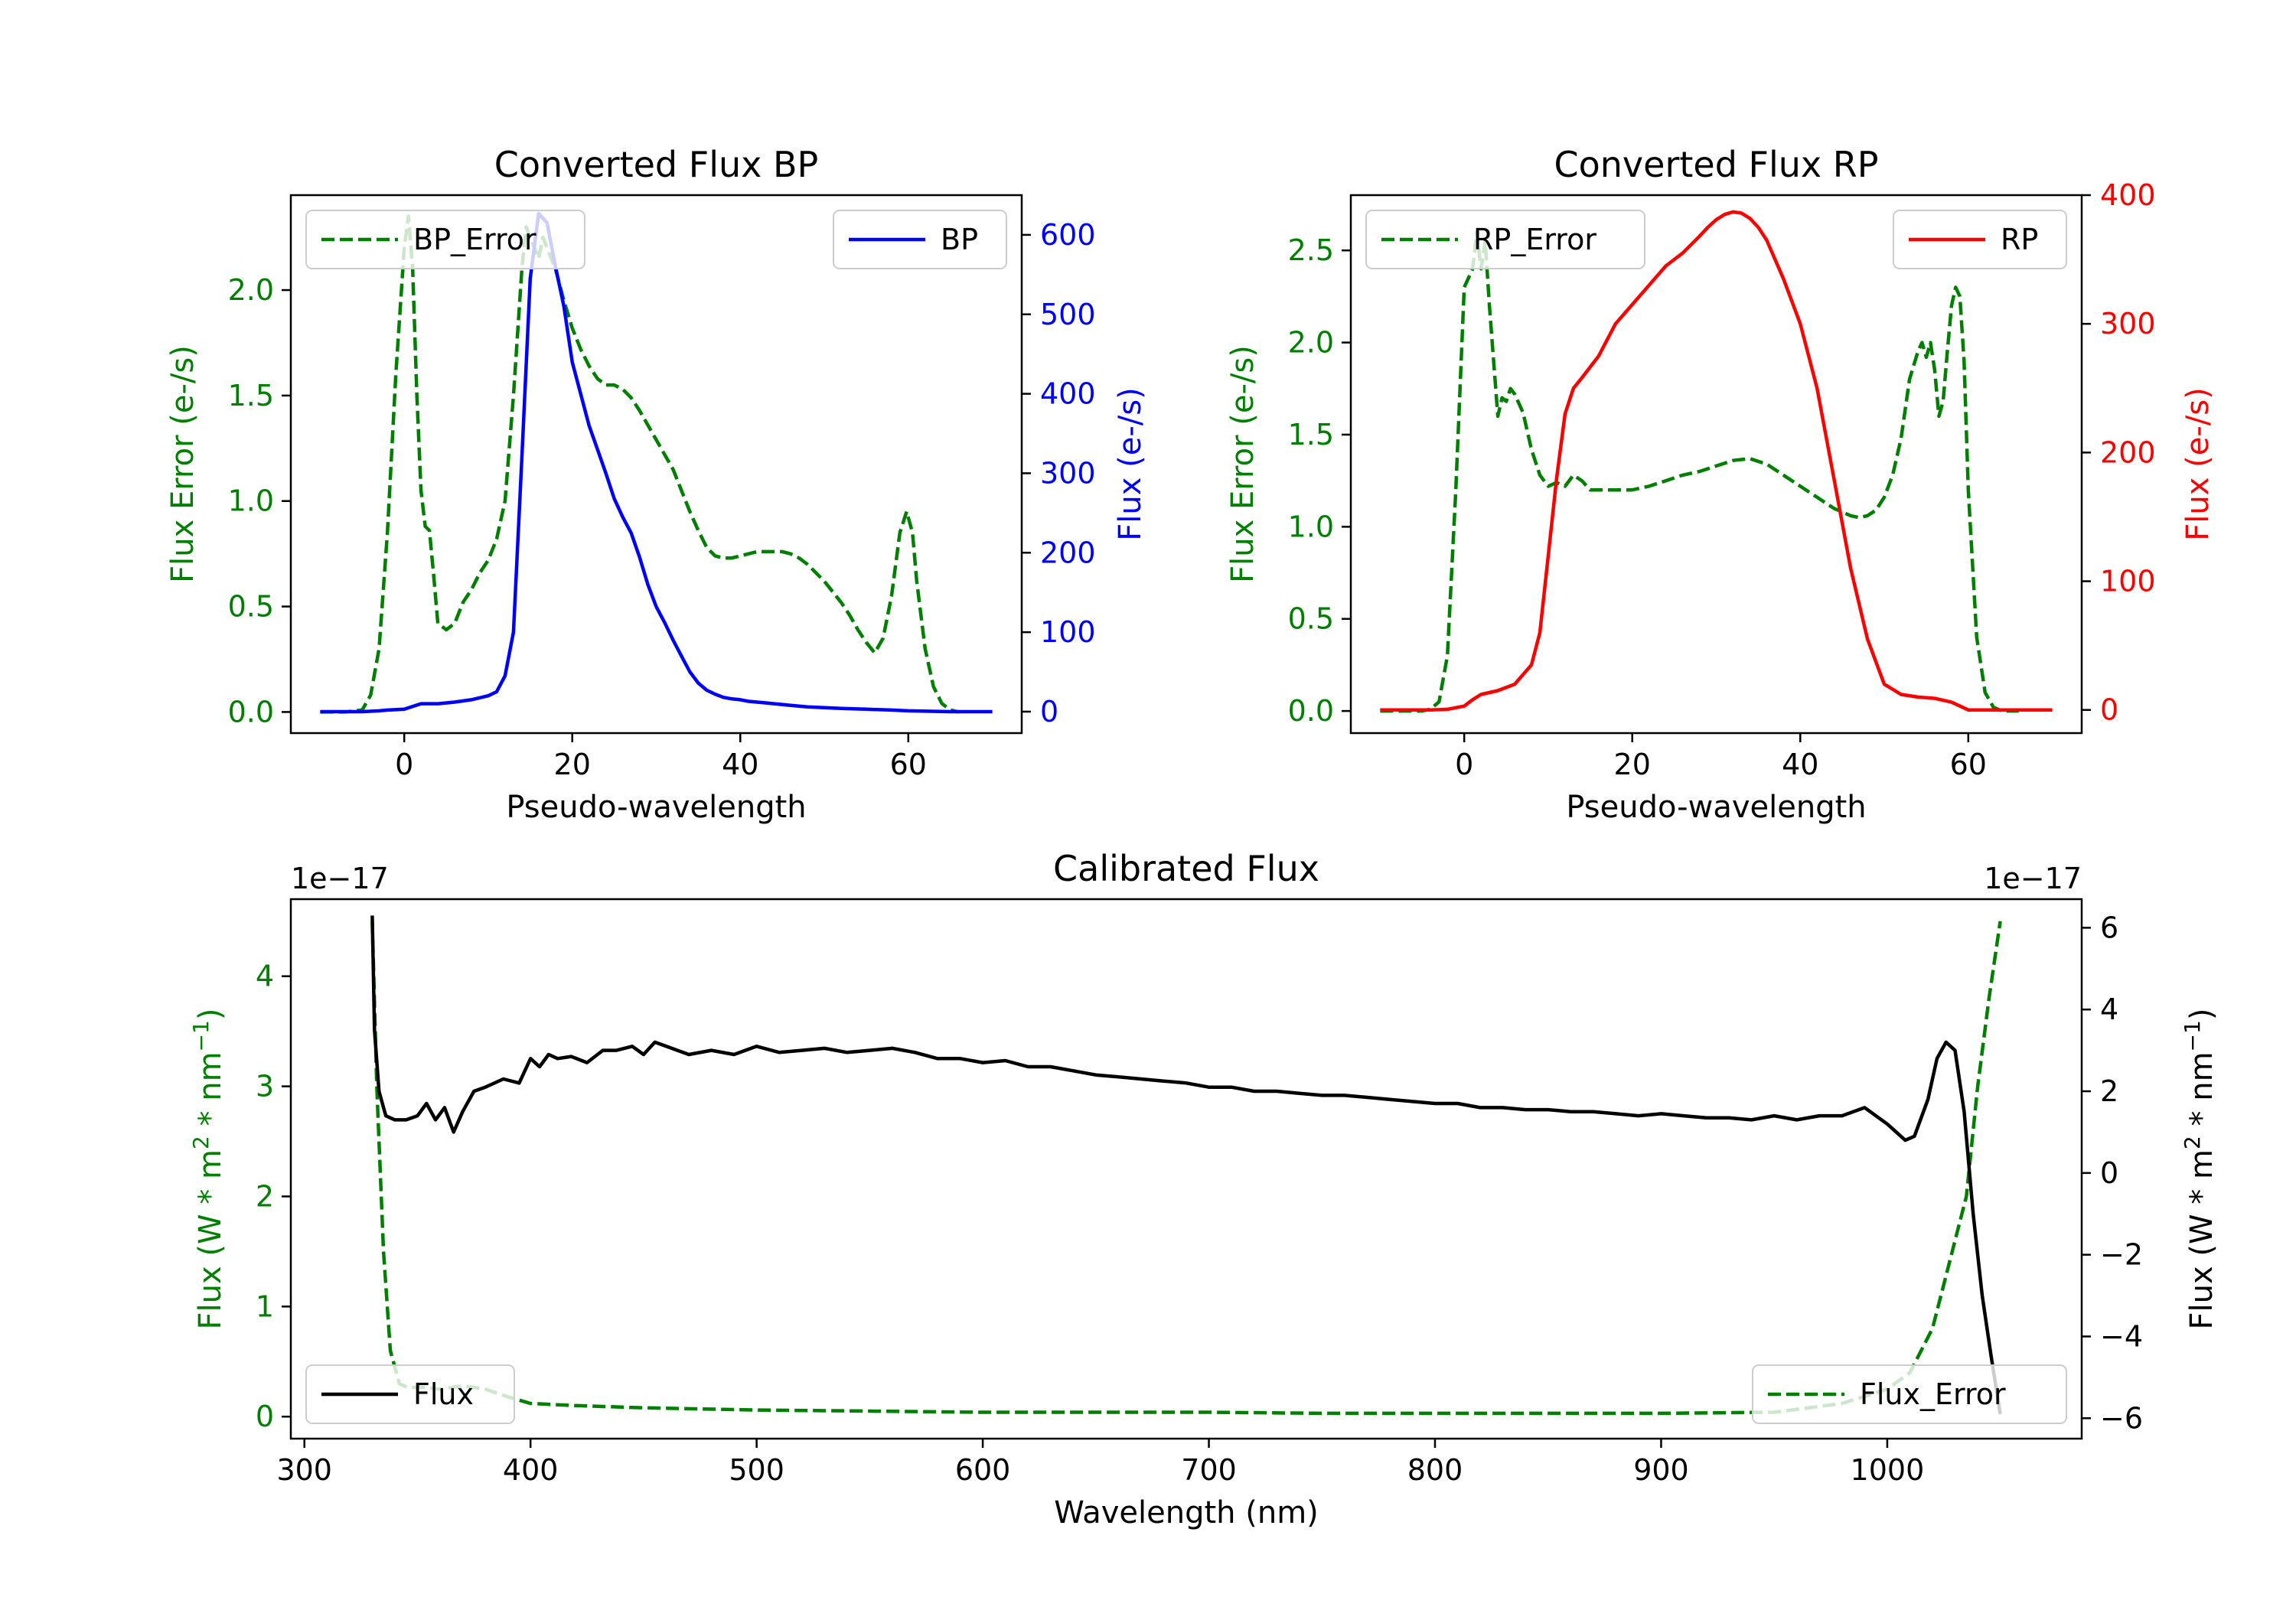  I want to click on y-left-tick-label: 4, so click(265, 976).